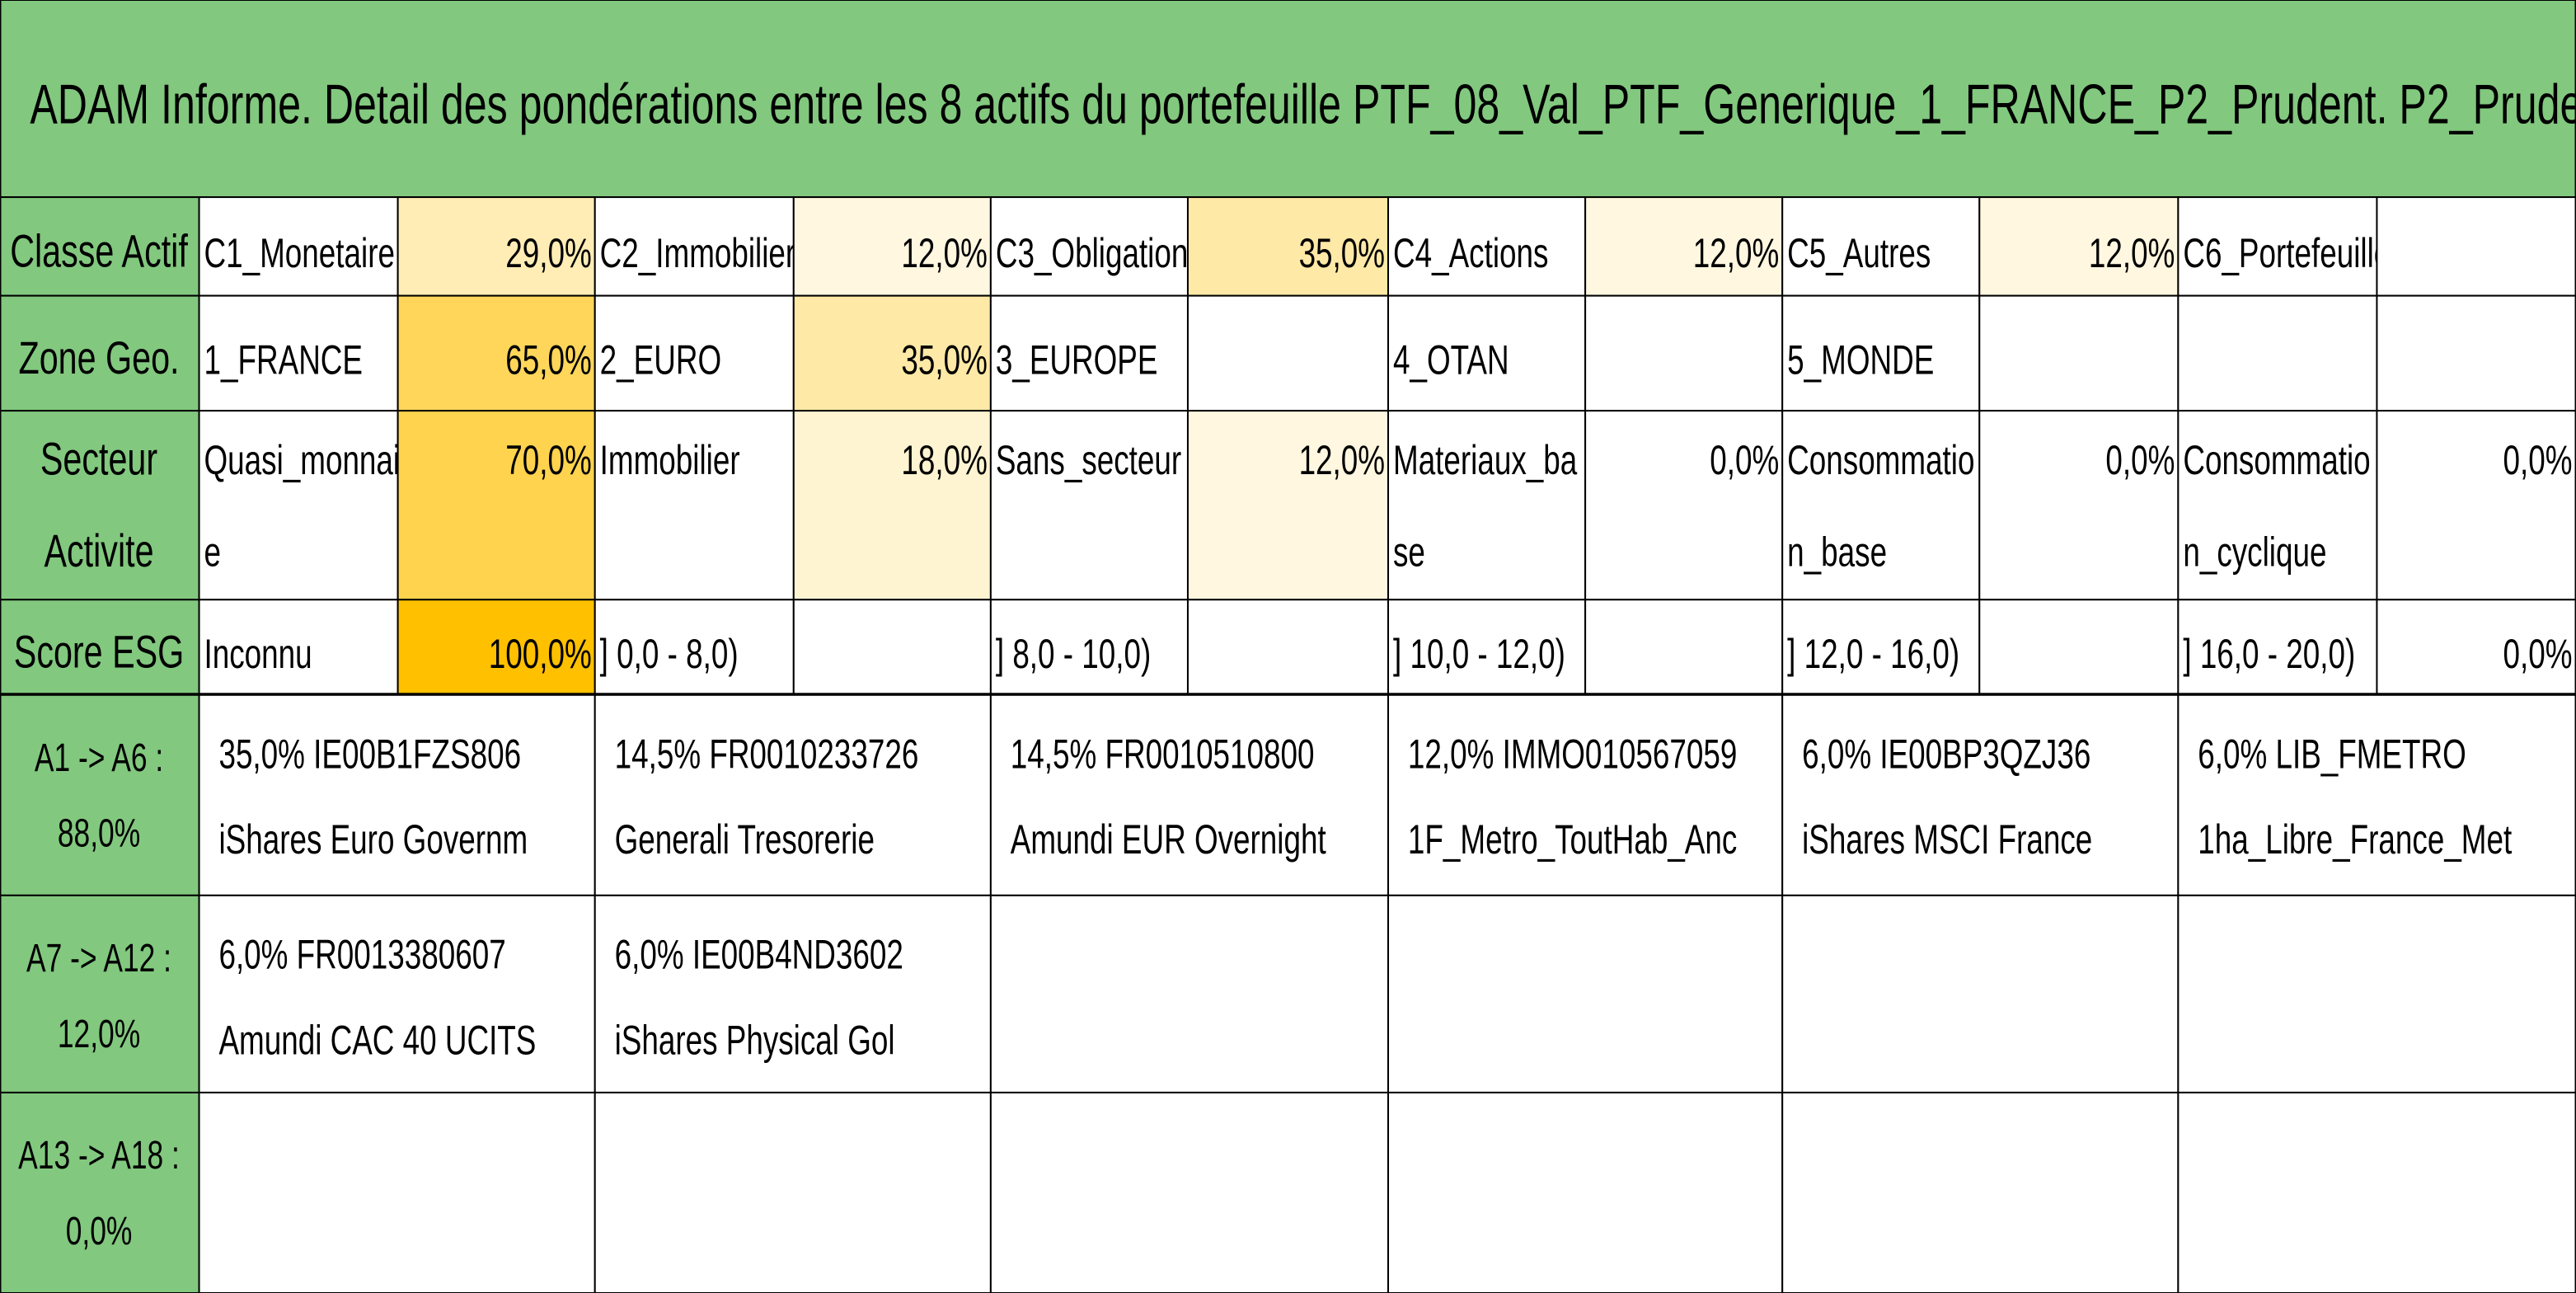 The height and width of the screenshot is (1293, 2576). Describe the element at coordinates (100, 358) in the screenshot. I see `row-label: Zone Geo.` at that location.